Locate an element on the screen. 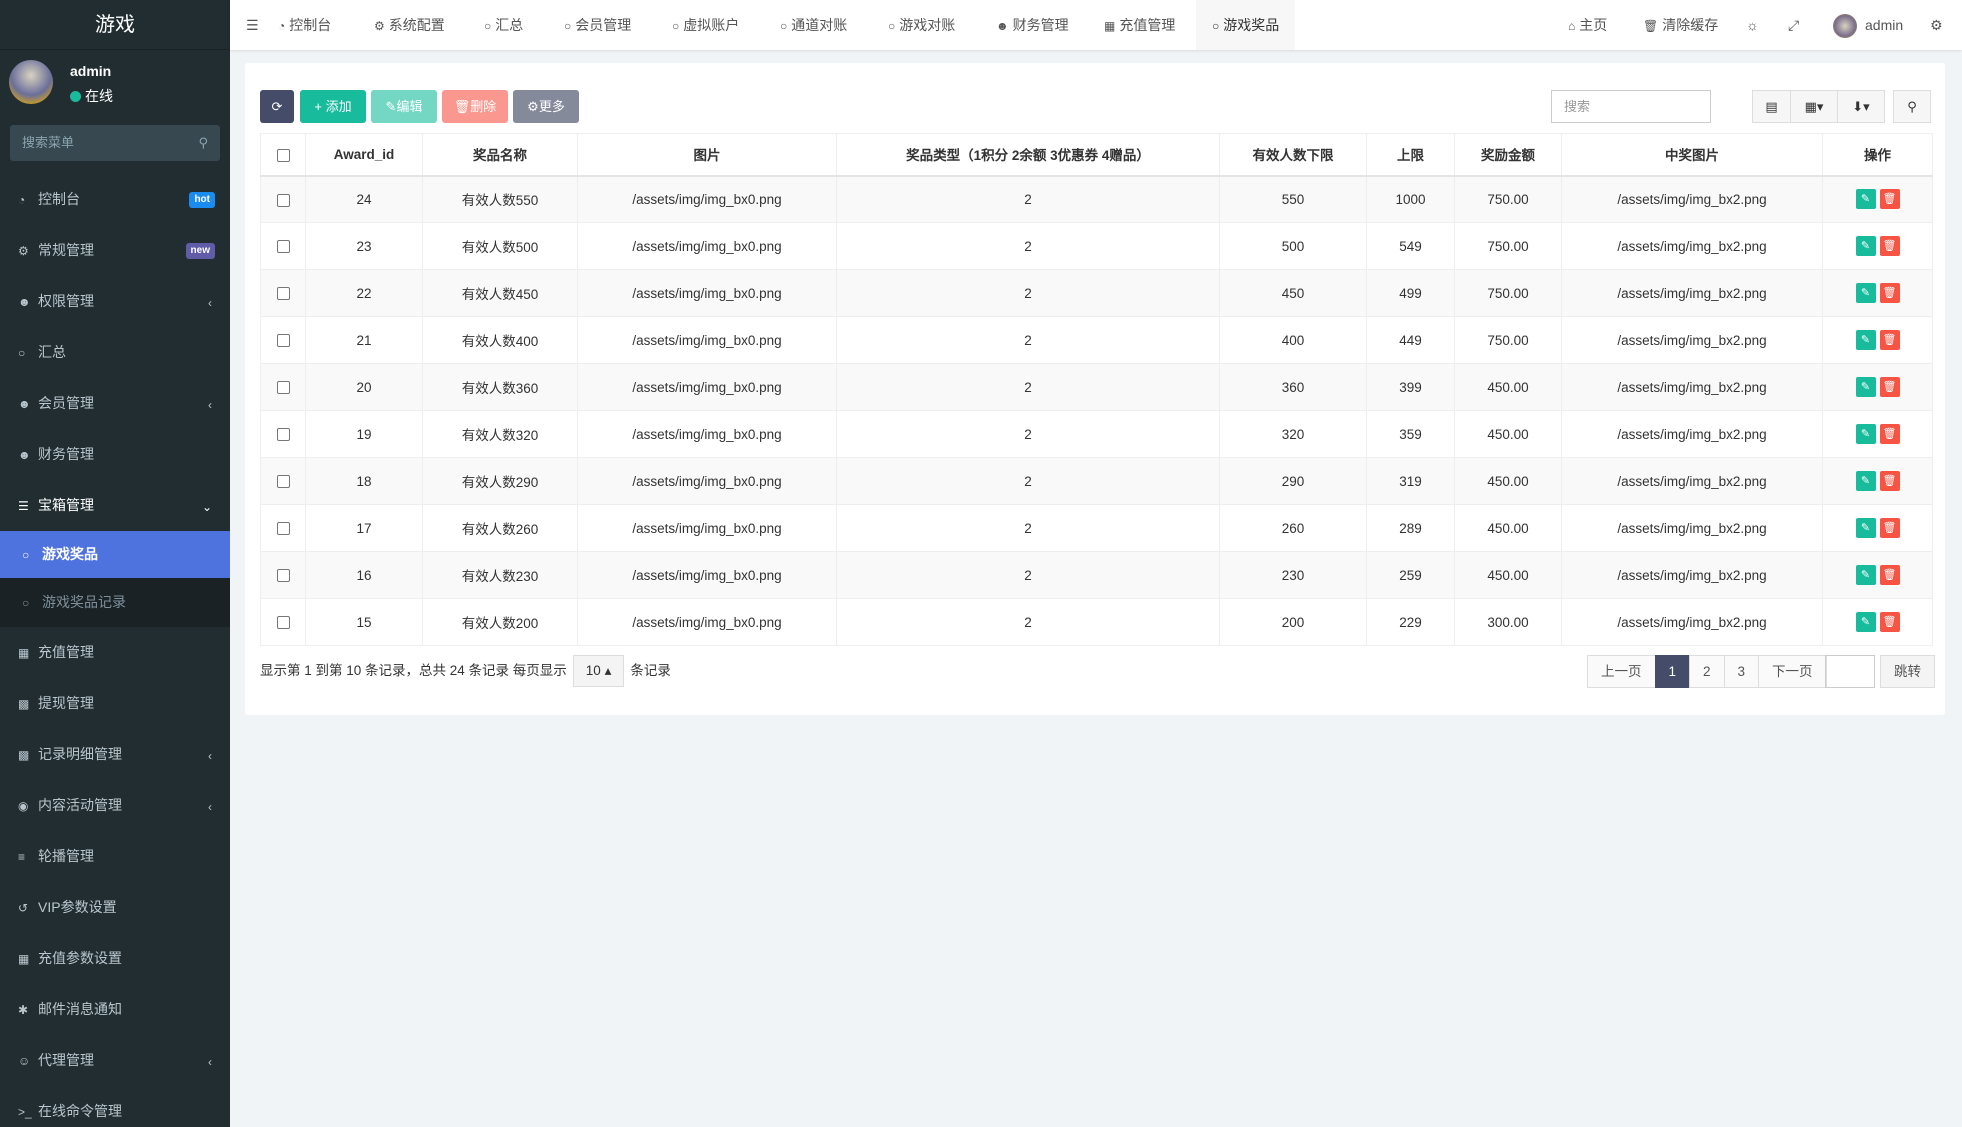 This screenshot has width=1962, height=1127. tab-6: ○ 游戏对账 is located at coordinates (921, 25).